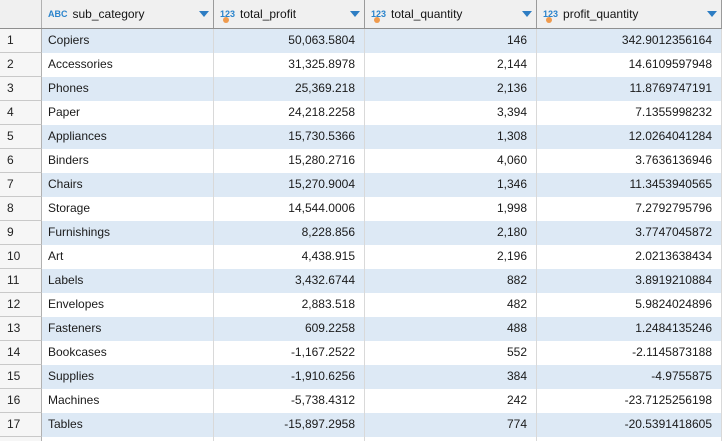  Describe the element at coordinates (629, 329) in the screenshot. I see `cell-profit-quantity: 1.2484135246` at that location.